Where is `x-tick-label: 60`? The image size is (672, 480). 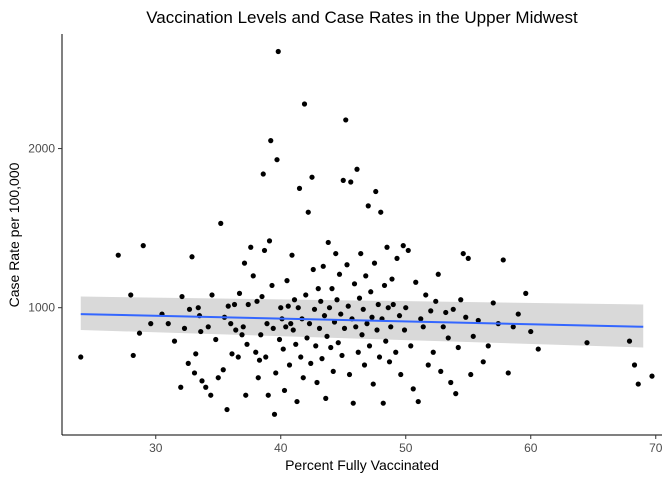 x-tick-label: 60 is located at coordinates (531, 448).